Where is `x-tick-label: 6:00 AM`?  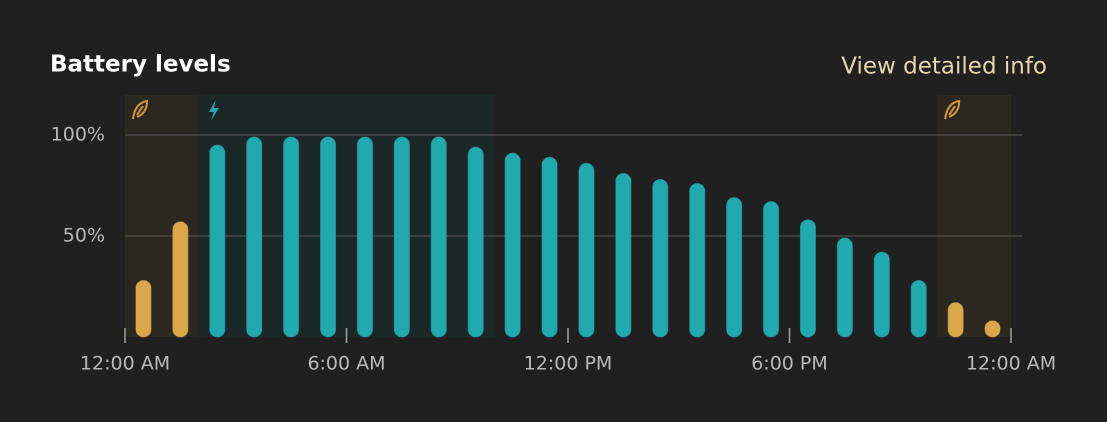
x-tick-label: 6:00 AM is located at coordinates (346, 364).